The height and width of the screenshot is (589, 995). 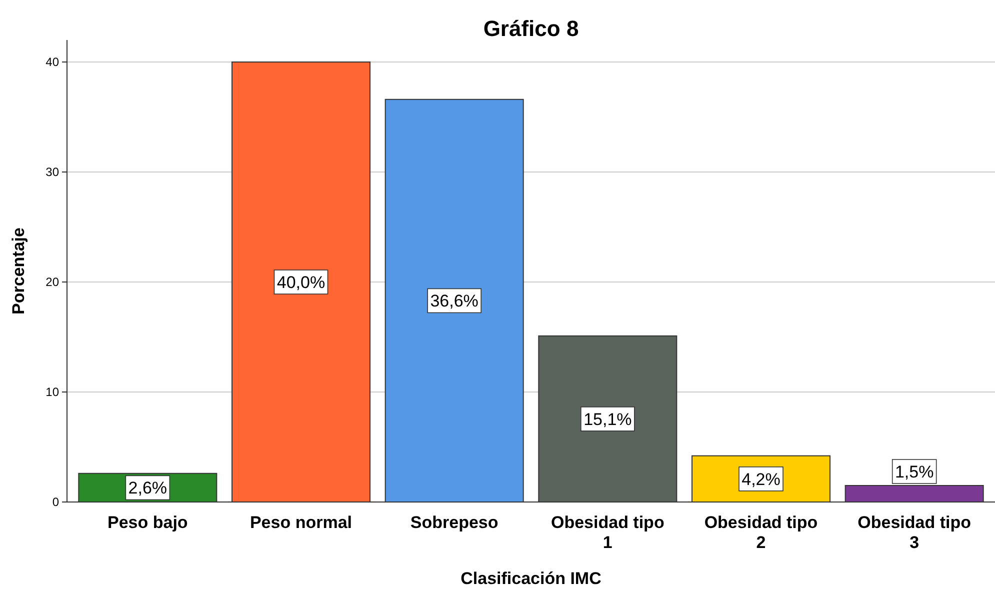 I want to click on y-tick-label: 0, so click(x=56, y=502).